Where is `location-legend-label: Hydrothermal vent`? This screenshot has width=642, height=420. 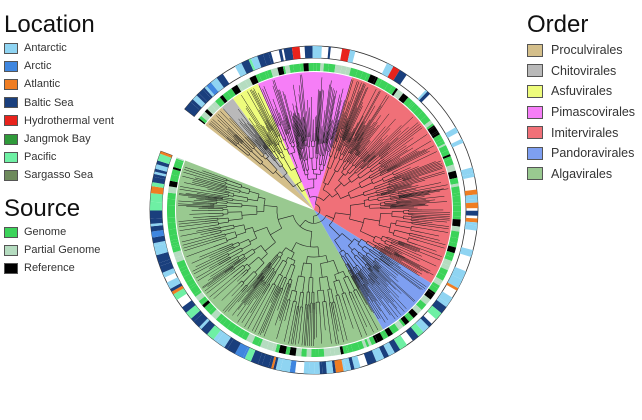
location-legend-label: Hydrothermal vent is located at coordinates (69, 120).